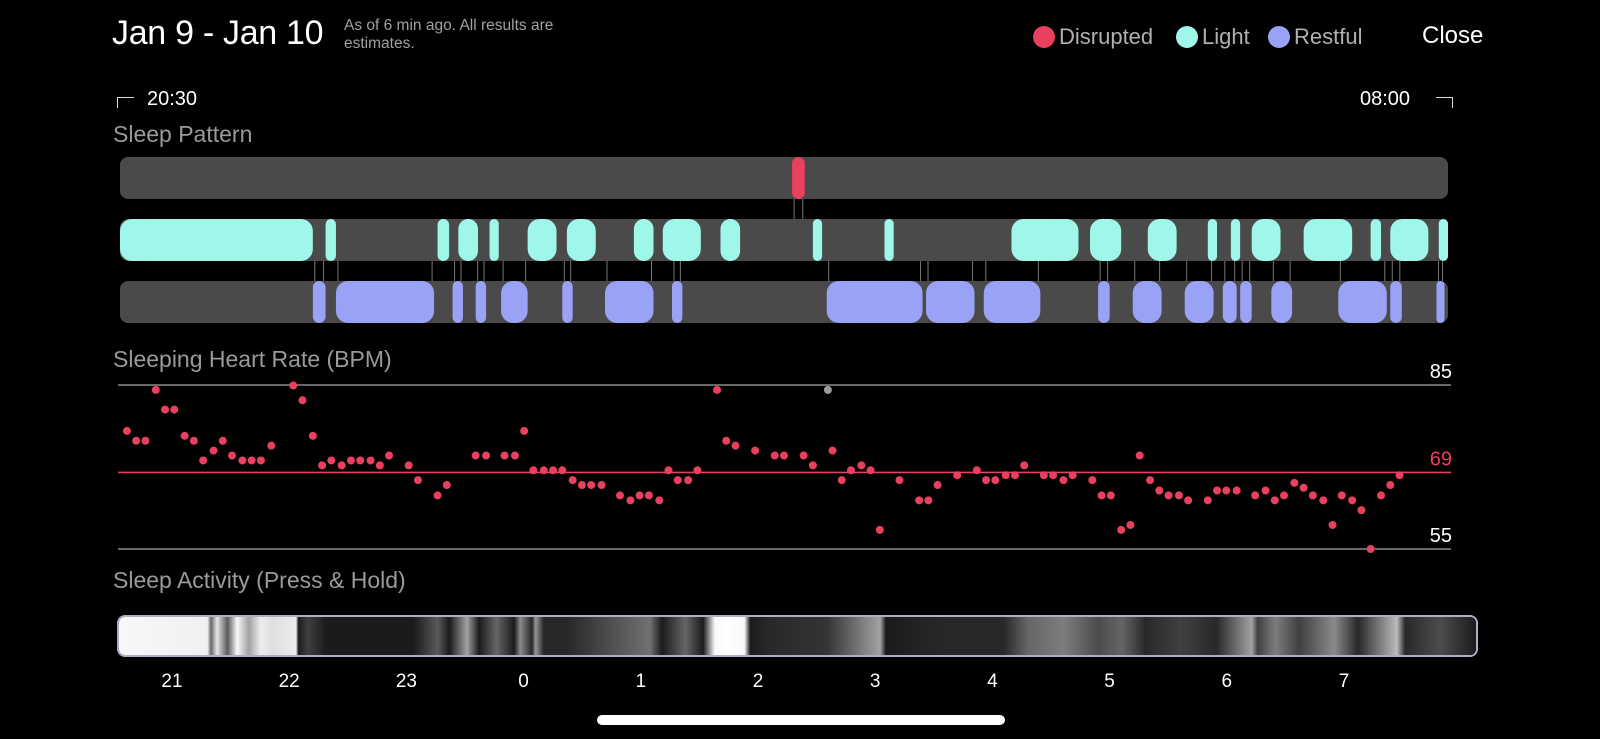  I want to click on time-tick-label: 23, so click(406, 681).